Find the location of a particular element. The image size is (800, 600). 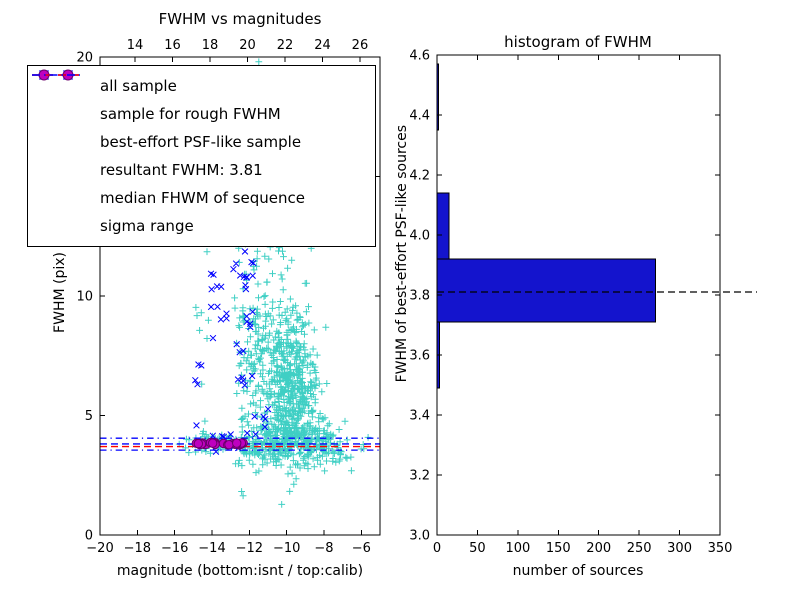

svg-text: 3.2 is located at coordinates (419, 476).